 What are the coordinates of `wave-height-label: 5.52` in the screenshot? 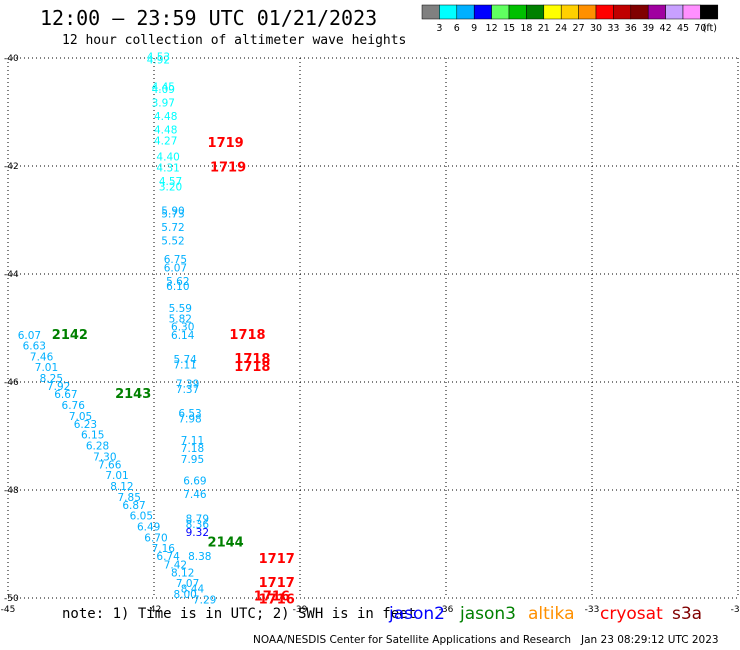 It's located at (172, 241).